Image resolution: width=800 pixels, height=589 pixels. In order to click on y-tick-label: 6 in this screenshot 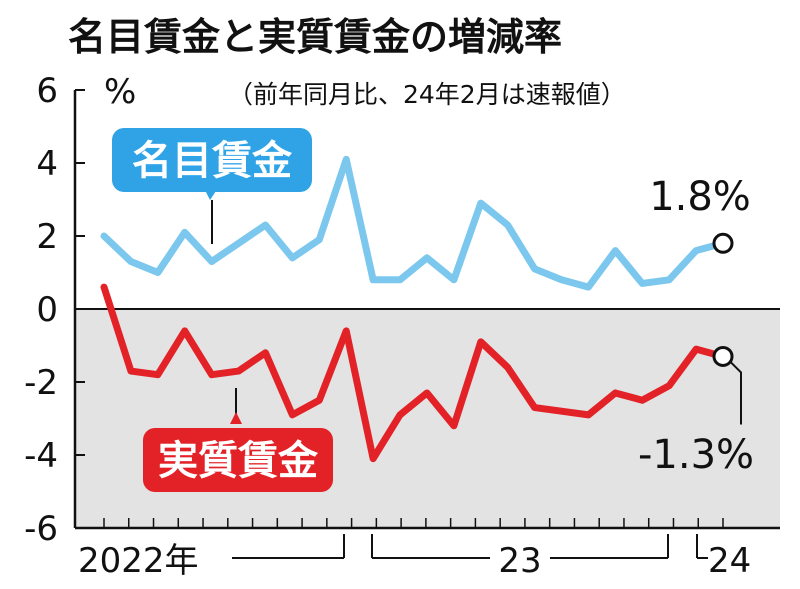, I will do `click(47, 91)`.